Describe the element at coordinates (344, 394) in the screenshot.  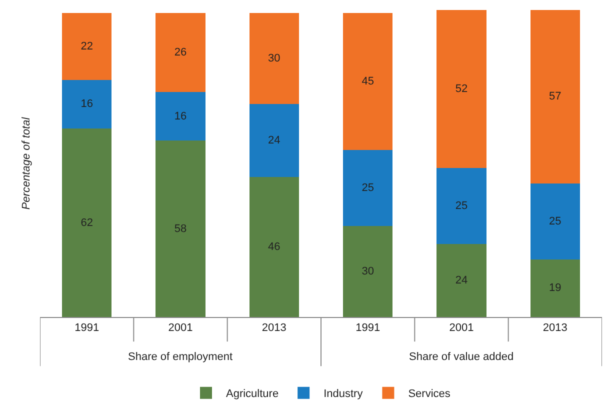
I see `legend-label: Industry` at that location.